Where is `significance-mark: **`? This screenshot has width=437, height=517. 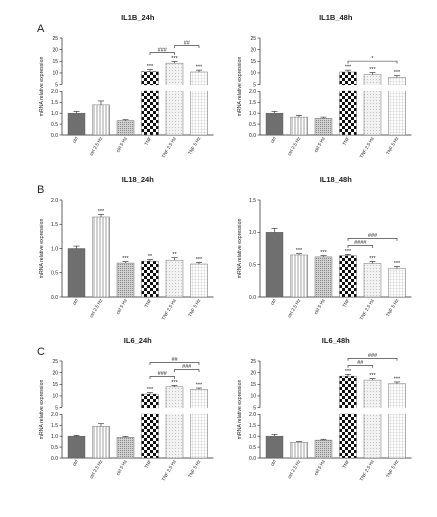 significance-mark: ** is located at coordinates (174, 255).